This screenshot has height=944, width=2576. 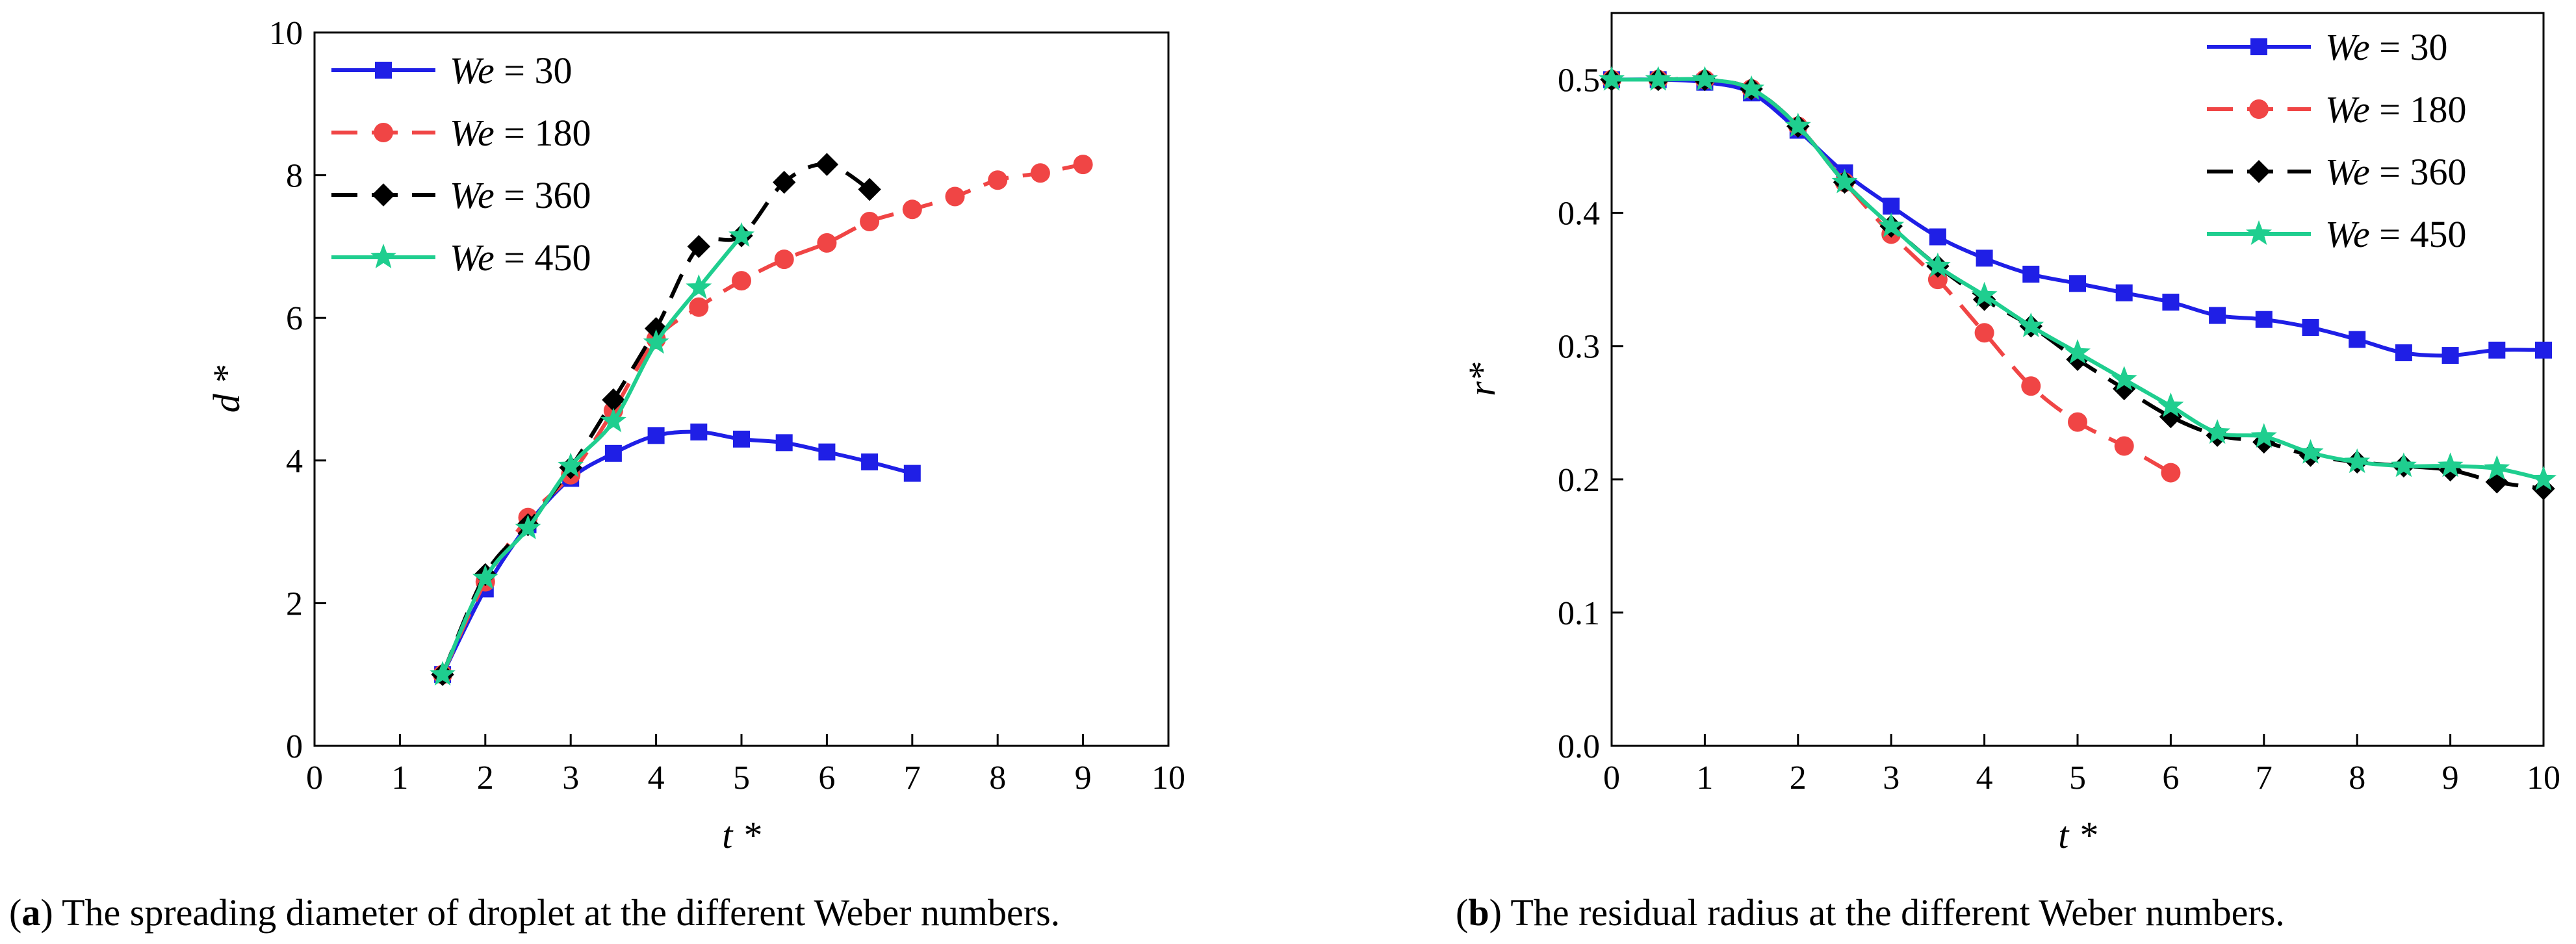 I want to click on panel-b-y-tick-label: 0.1, so click(x=1579, y=613).